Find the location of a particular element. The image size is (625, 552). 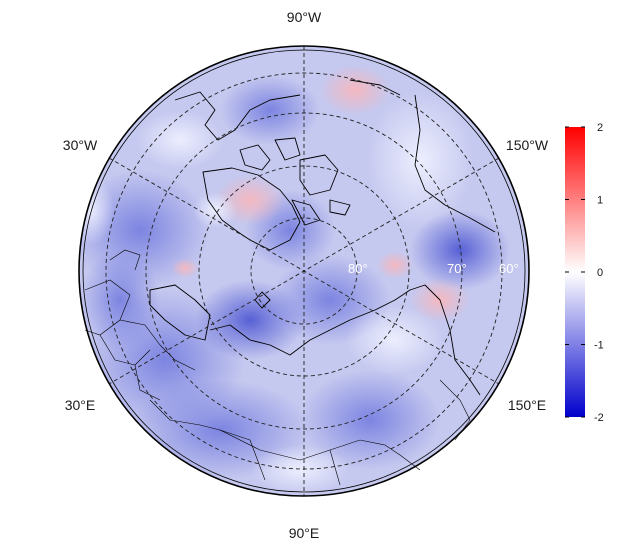

greenland-coastline is located at coordinates (251, 209).